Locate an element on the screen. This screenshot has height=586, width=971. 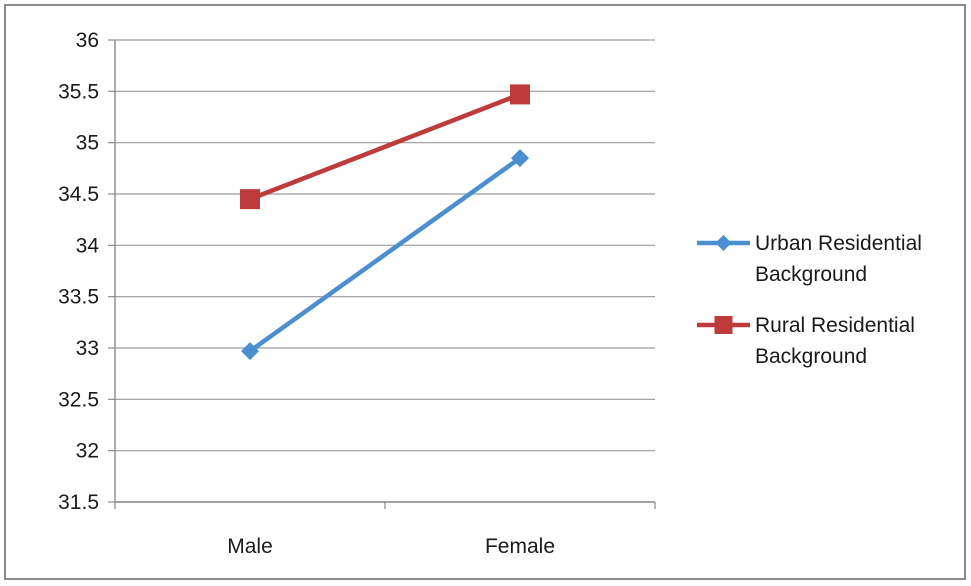
y-tick-label: 32.5 is located at coordinates (78, 399).